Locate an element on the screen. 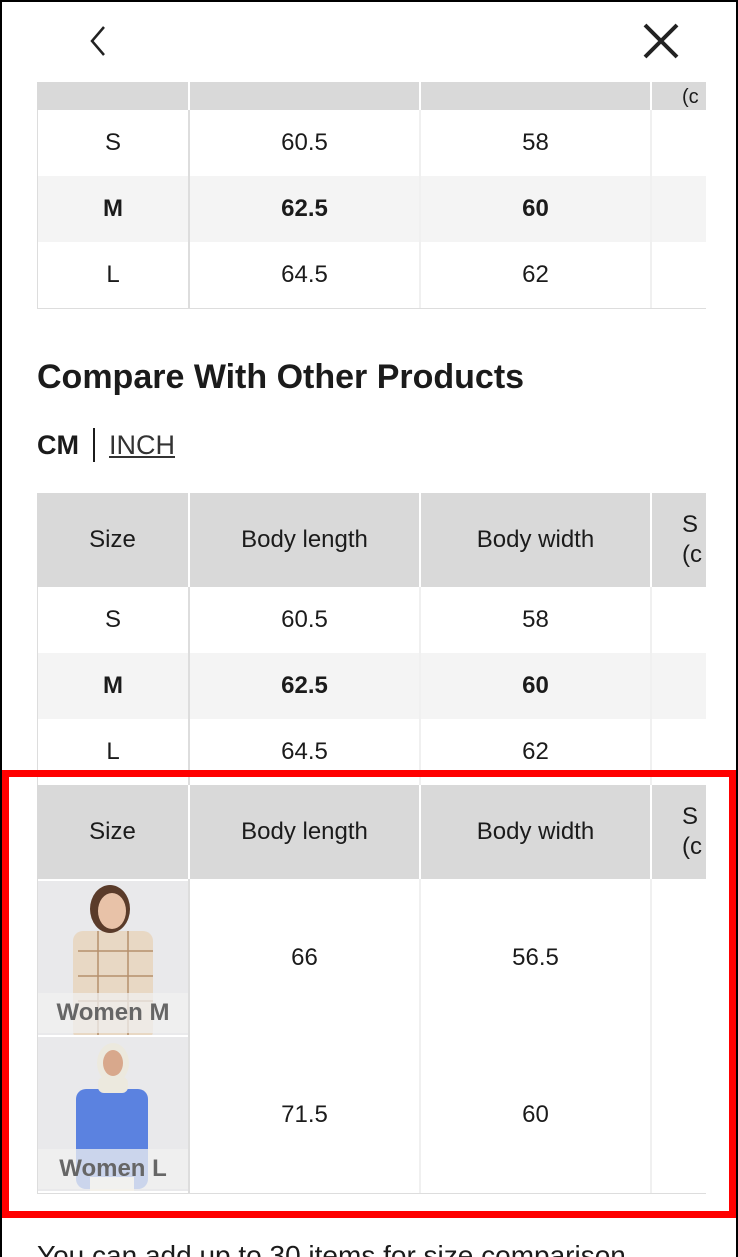 This screenshot has width=738, height=1257. unit-toggle: CM INCH is located at coordinates (106, 445).